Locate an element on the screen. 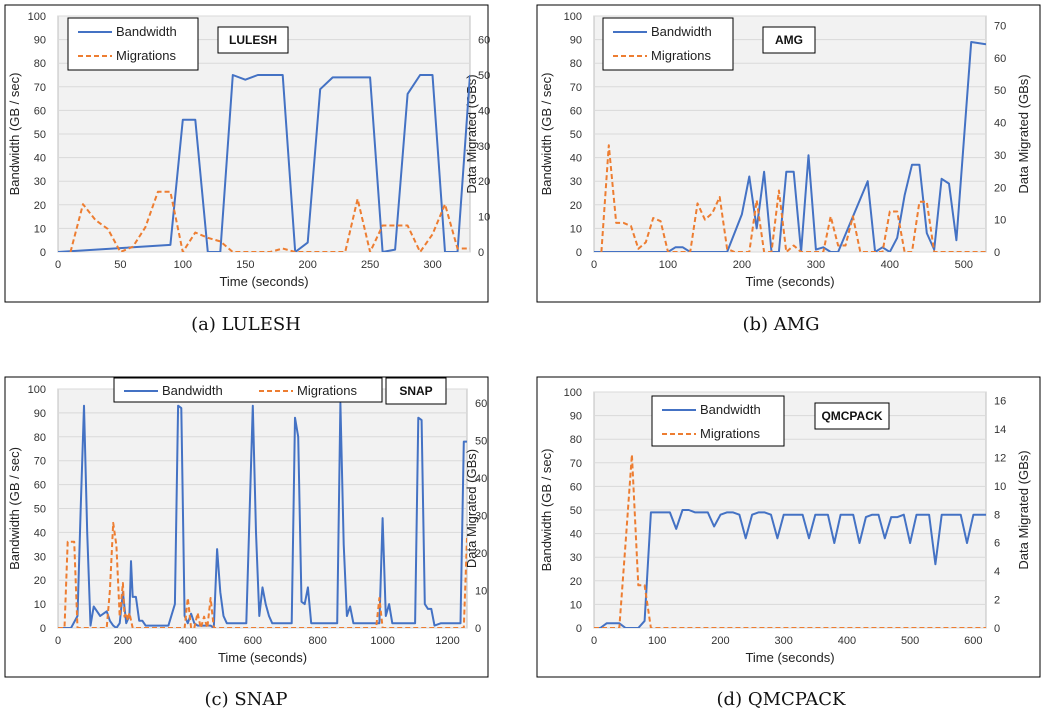  x-tick-label: 800 is located at coordinates (318, 641).